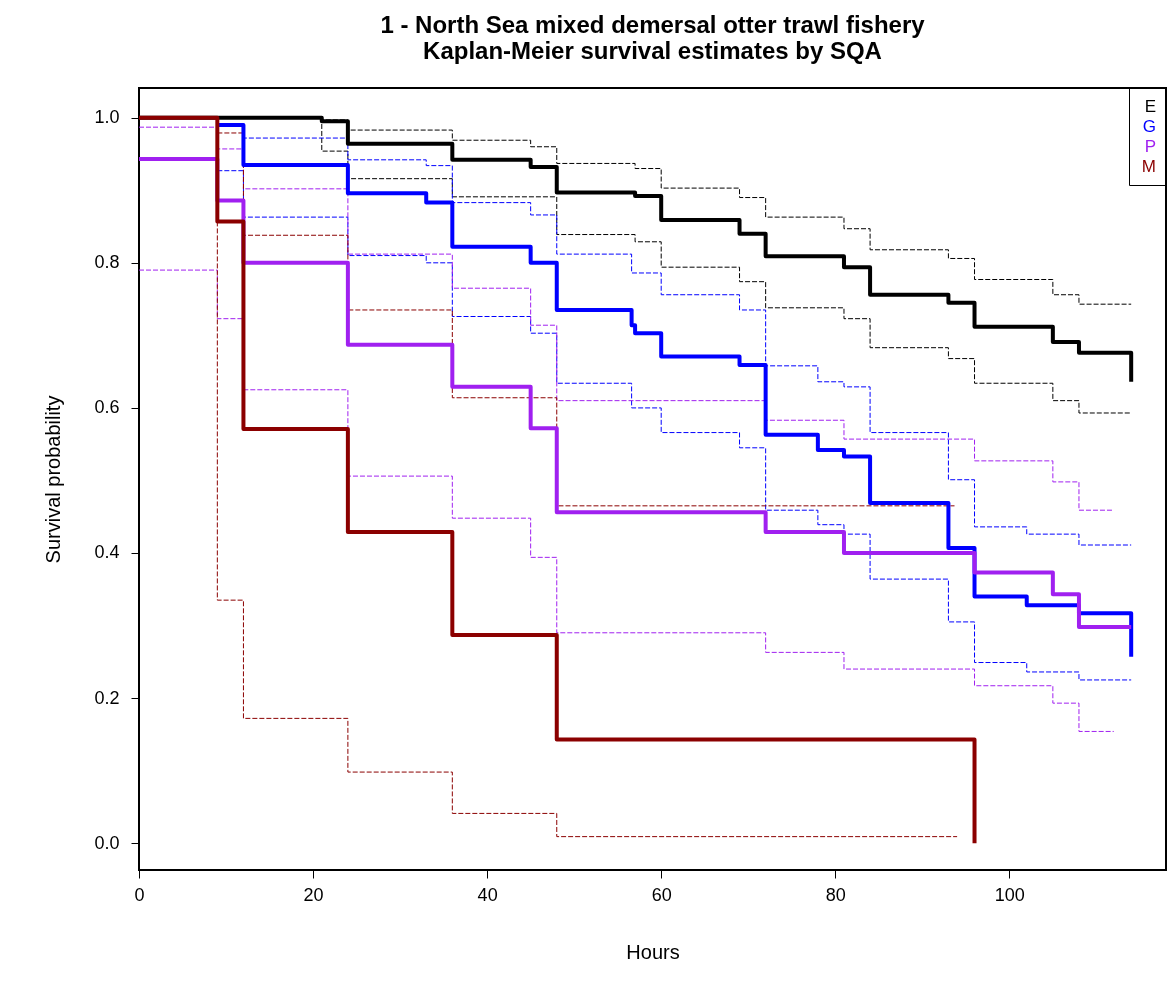  What do you see at coordinates (487, 894) in the screenshot?
I see `x-tick-label: 40` at bounding box center [487, 894].